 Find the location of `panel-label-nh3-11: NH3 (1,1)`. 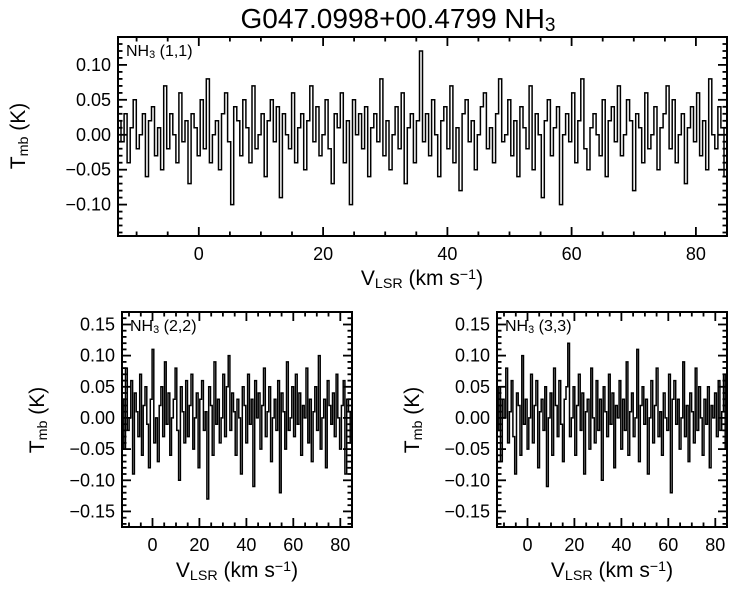

panel-label-nh3-11: NH3 (1,1) is located at coordinates (159, 52).